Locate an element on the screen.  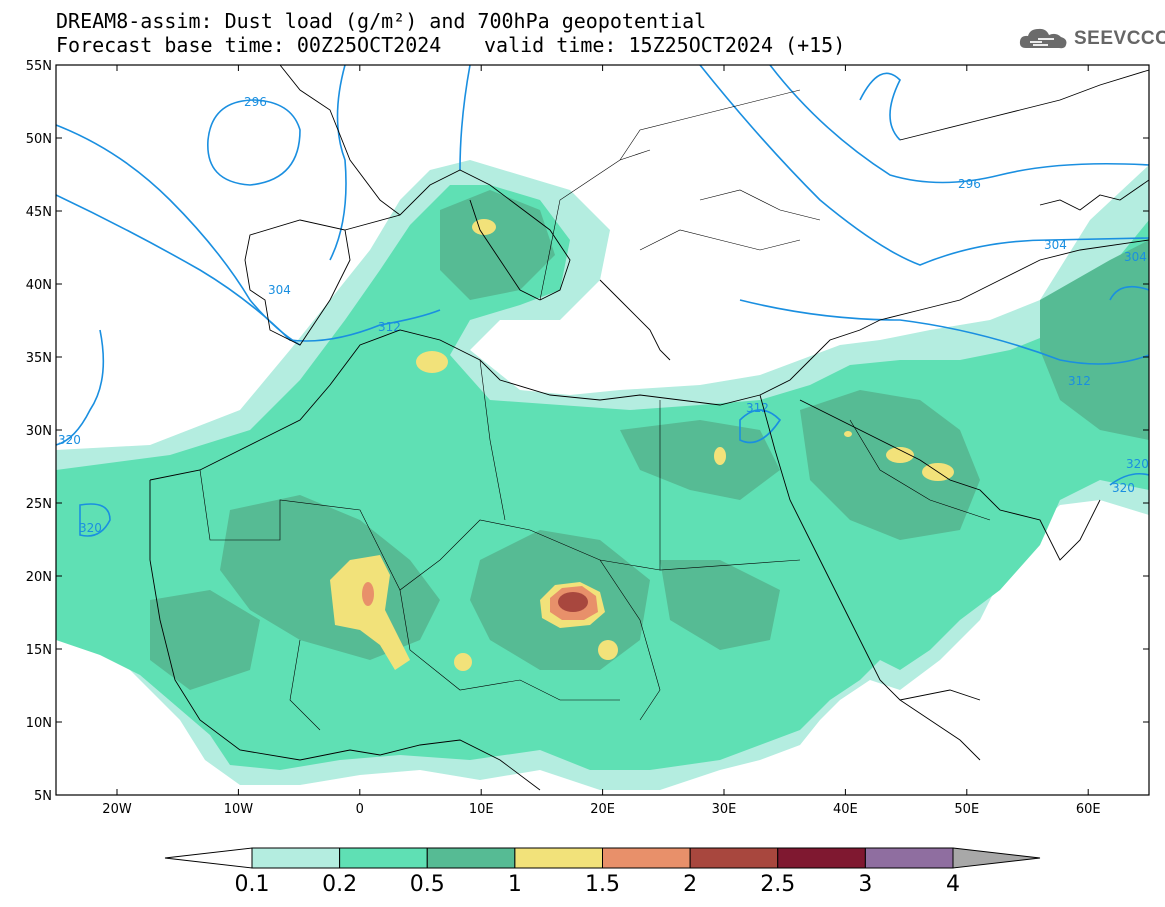
lat-label: 30N is located at coordinates (39, 431).